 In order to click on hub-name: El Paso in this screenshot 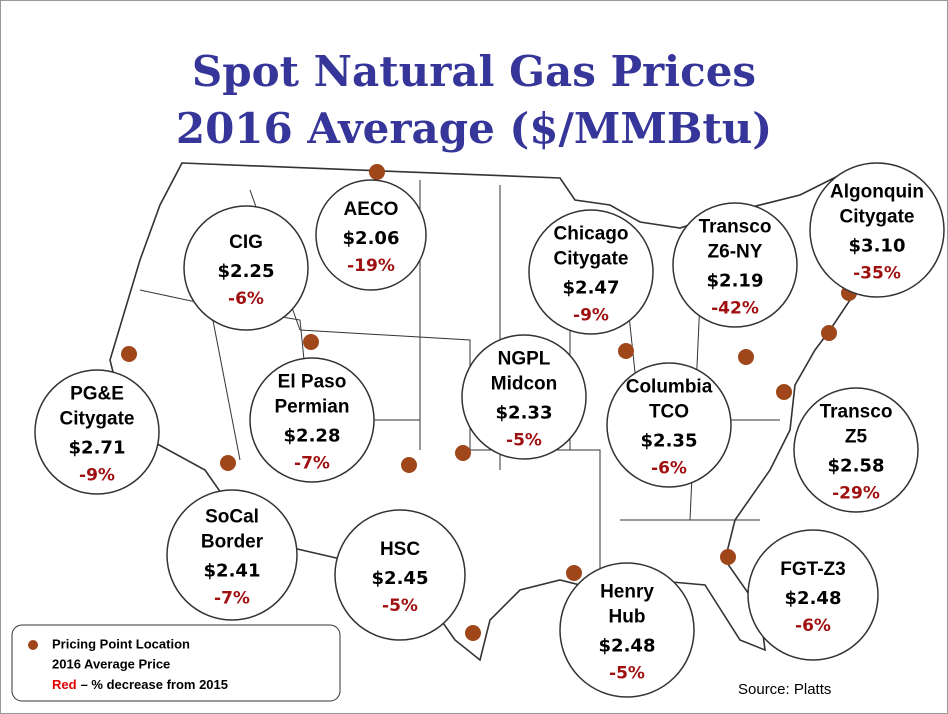, I will do `click(312, 382)`.